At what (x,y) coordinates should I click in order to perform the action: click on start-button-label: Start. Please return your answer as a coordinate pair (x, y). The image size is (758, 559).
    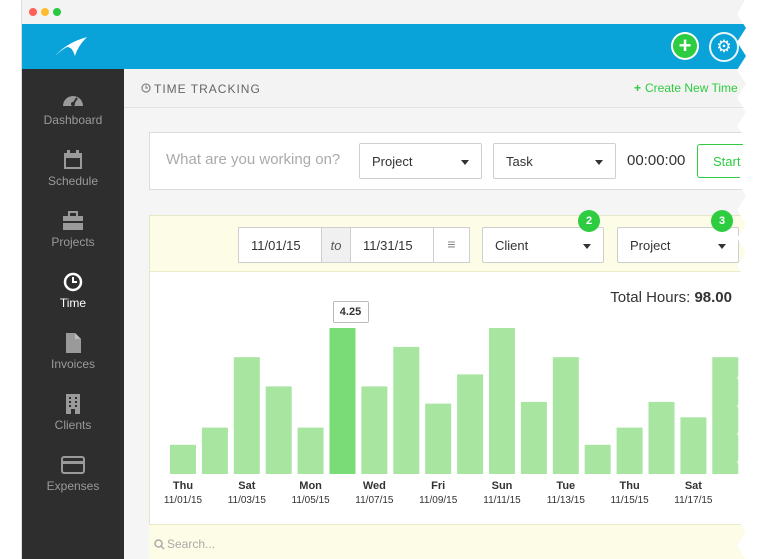
    Looking at the image, I should click on (727, 161).